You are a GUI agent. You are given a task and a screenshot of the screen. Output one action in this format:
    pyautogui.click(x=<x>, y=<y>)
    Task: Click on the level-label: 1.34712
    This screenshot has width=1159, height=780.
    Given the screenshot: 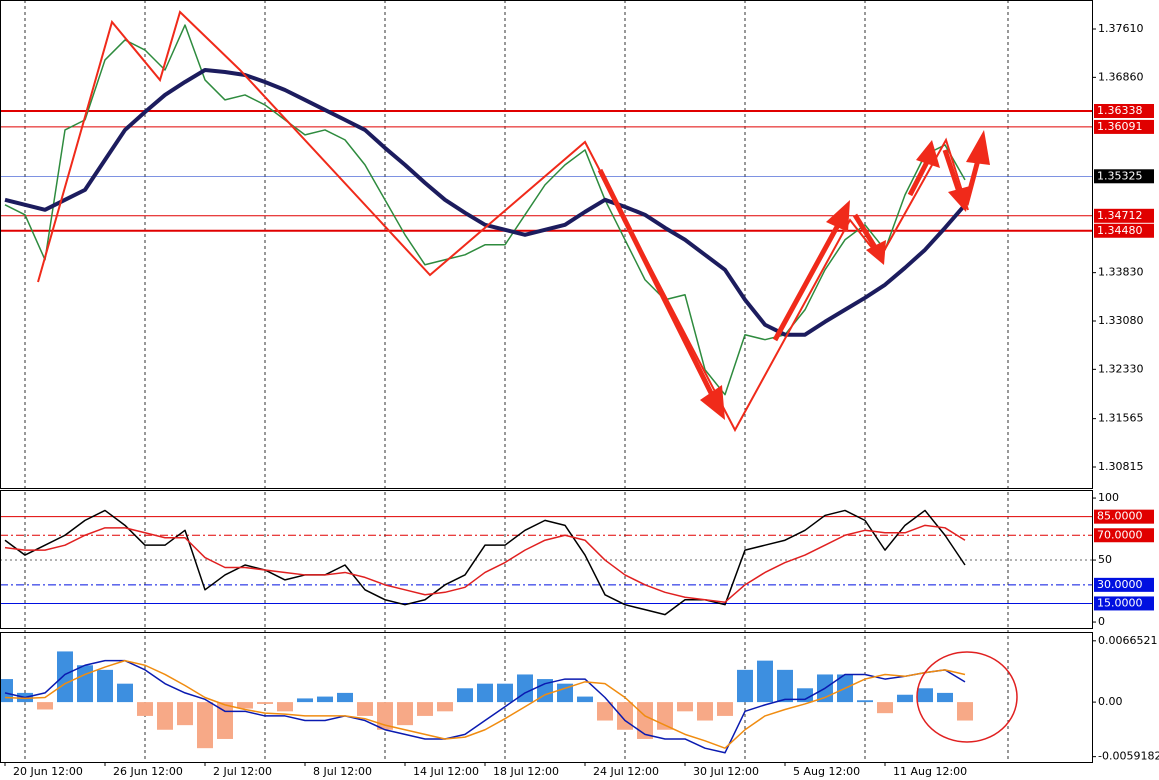 What is the action you would take?
    pyautogui.click(x=1124, y=215)
    